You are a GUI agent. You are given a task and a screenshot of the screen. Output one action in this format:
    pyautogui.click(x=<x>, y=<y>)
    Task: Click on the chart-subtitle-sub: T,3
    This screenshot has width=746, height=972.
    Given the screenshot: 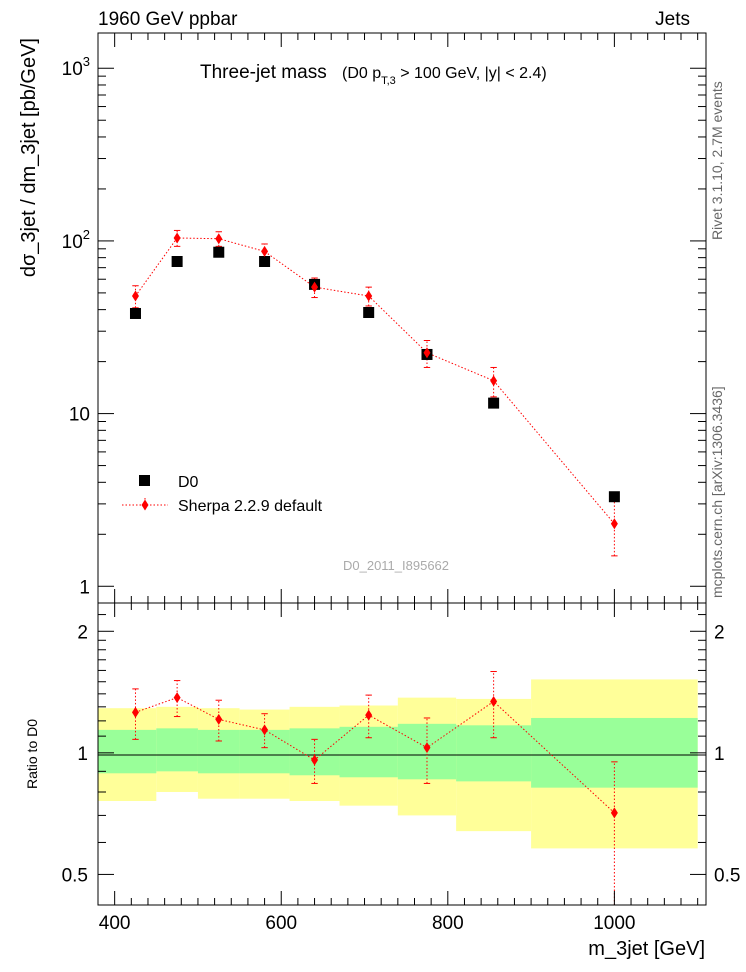 What is the action you would take?
    pyautogui.click(x=388, y=81)
    